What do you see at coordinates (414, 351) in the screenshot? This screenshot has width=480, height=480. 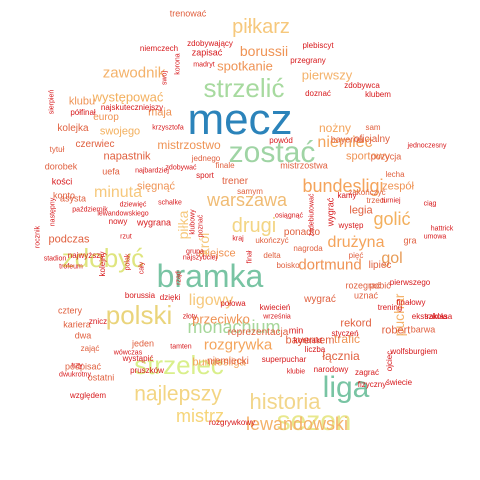 I see `word-superpuchar: wolfsburgiem` at bounding box center [414, 351].